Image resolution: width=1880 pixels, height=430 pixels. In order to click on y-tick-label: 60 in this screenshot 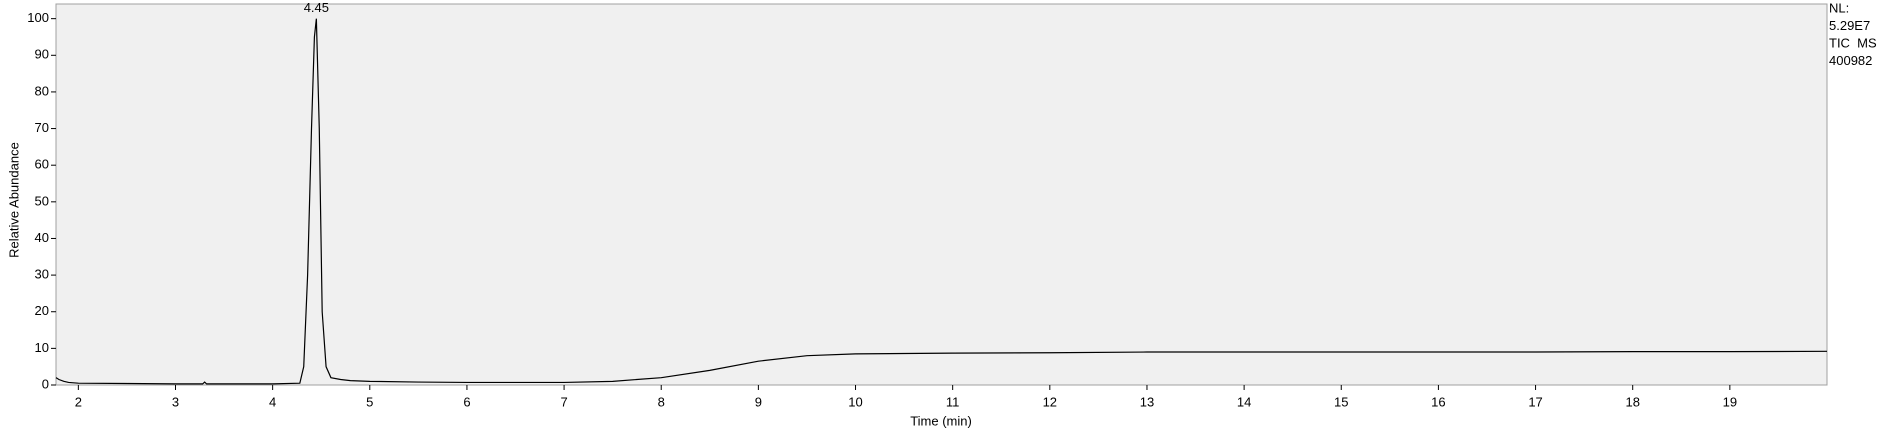, I will do `click(42, 164)`.